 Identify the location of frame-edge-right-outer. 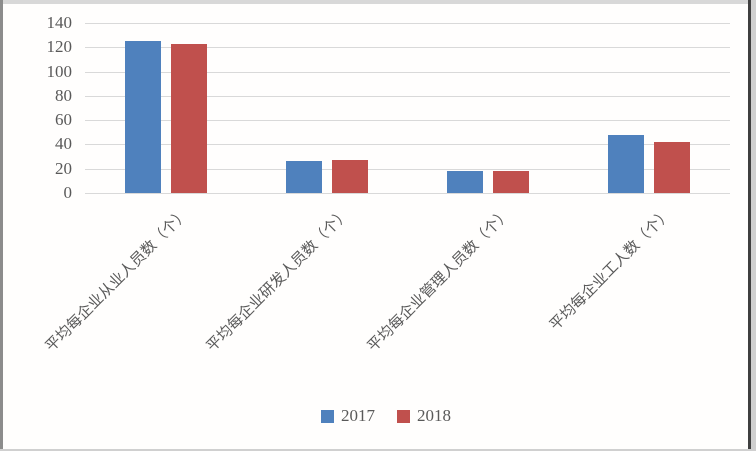
(753, 225).